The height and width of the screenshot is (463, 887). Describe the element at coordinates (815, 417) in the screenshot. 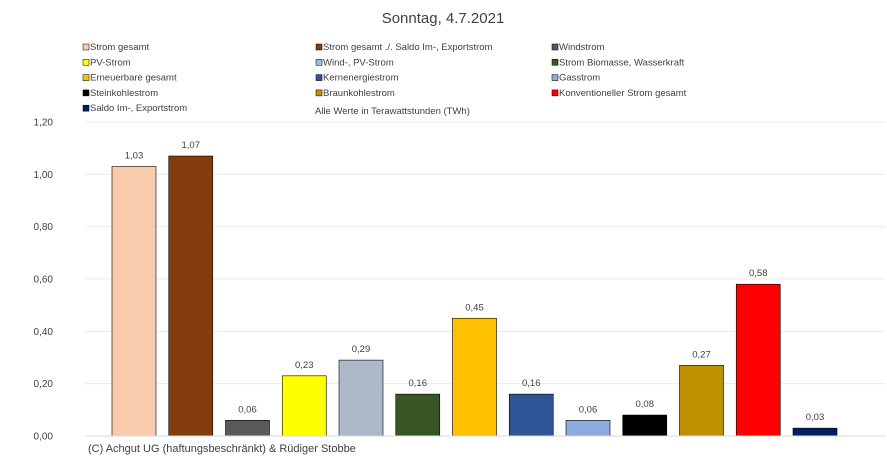

I see `data-label: 0,03` at that location.